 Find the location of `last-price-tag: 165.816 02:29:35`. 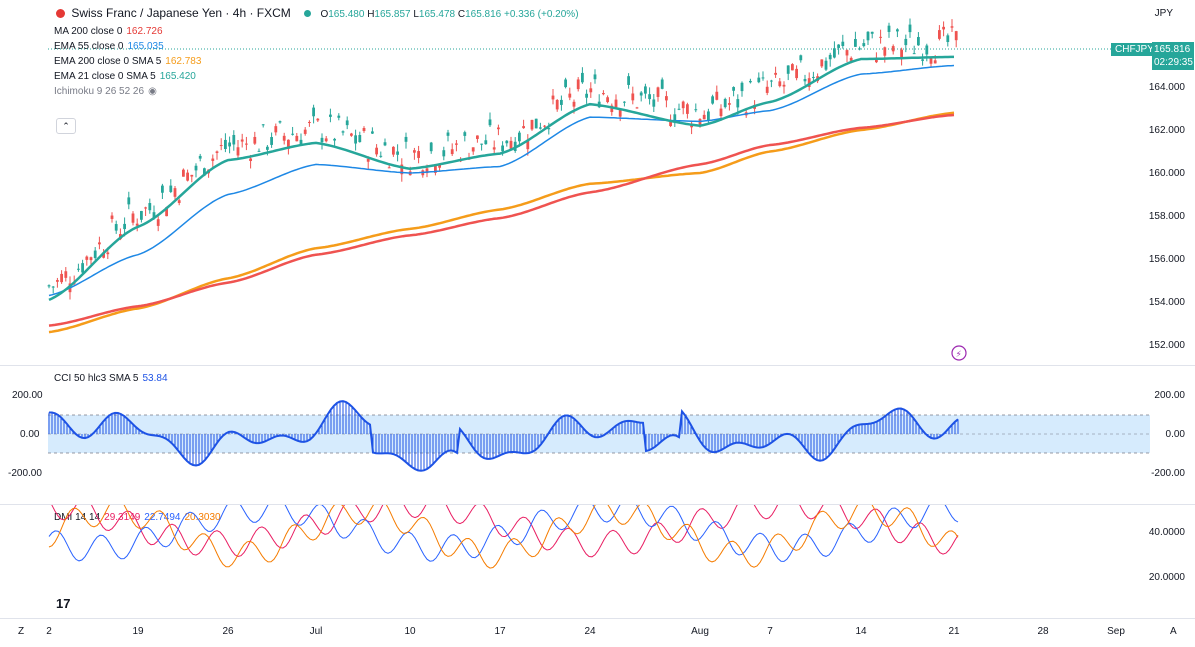

last-price-tag: 165.816 02:29:35 is located at coordinates (1173, 56).